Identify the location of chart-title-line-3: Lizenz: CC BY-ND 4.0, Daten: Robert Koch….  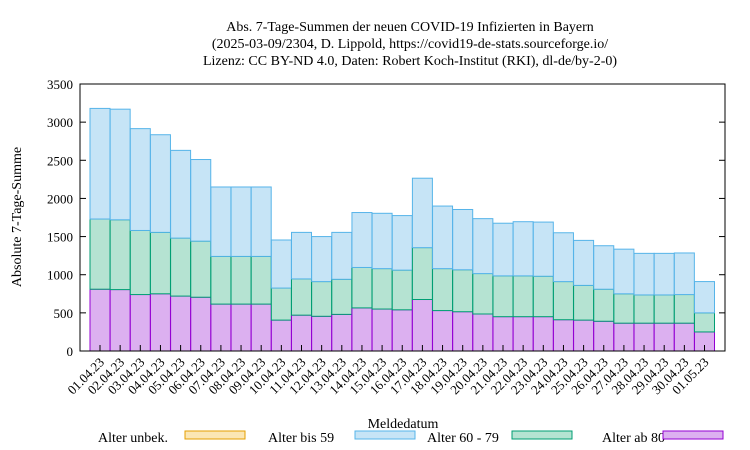
(410, 61).